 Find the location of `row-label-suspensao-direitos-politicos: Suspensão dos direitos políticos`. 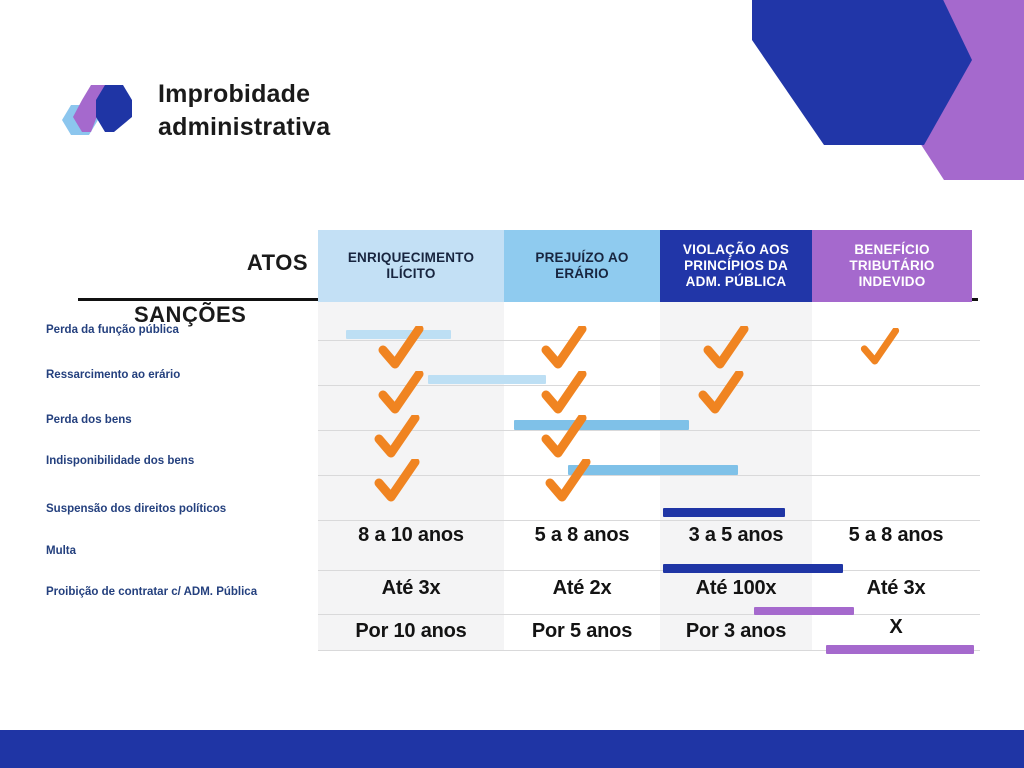

row-label-suspensao-direitos-politicos: Suspensão dos direitos políticos is located at coordinates (136, 509).